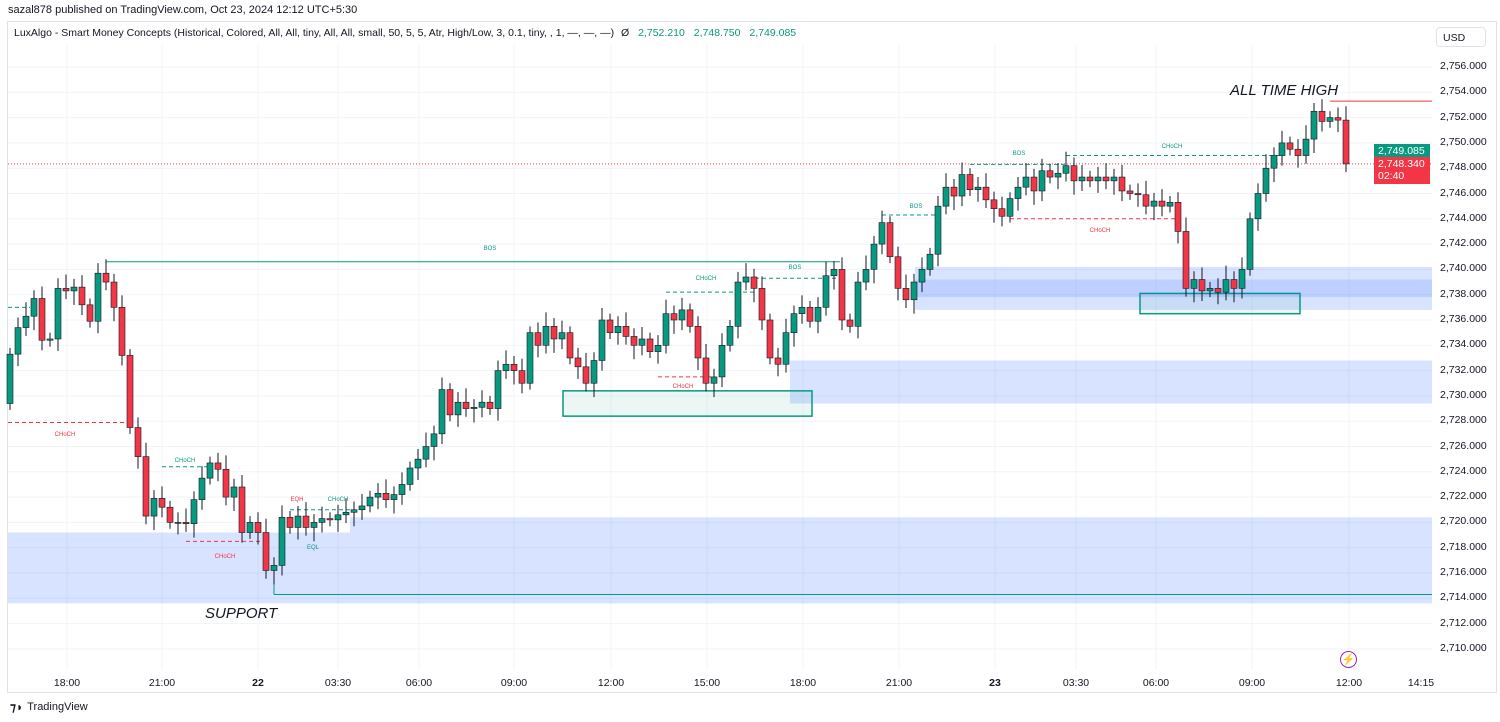 The height and width of the screenshot is (722, 1500). Describe the element at coordinates (1461, 37) in the screenshot. I see `currency-button: USD` at that location.